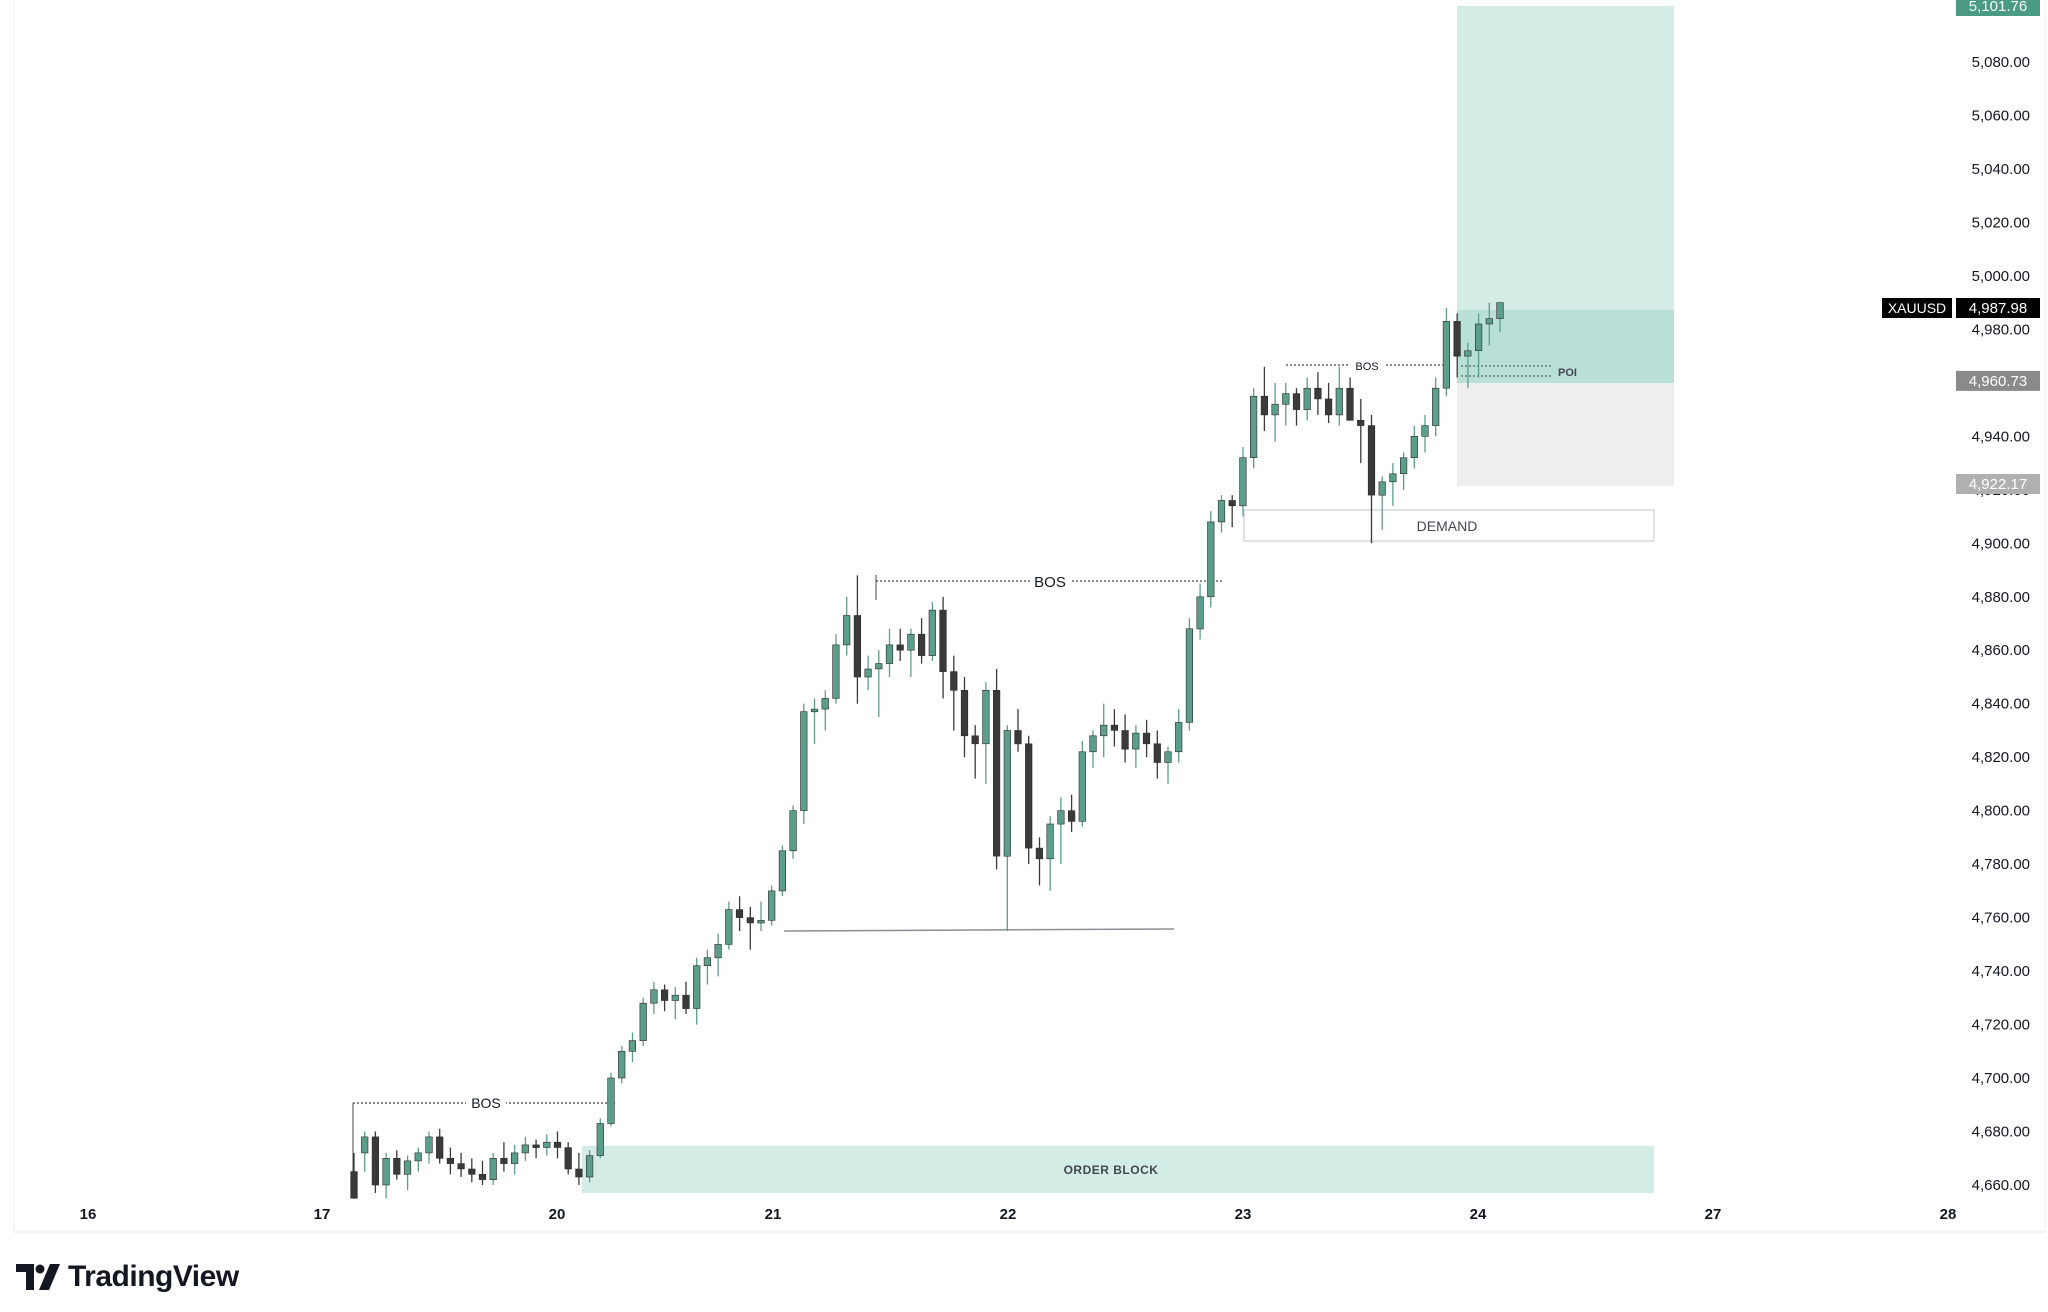  What do you see at coordinates (484, 1144) in the screenshot?
I see `bos-line-1: BOS` at bounding box center [484, 1144].